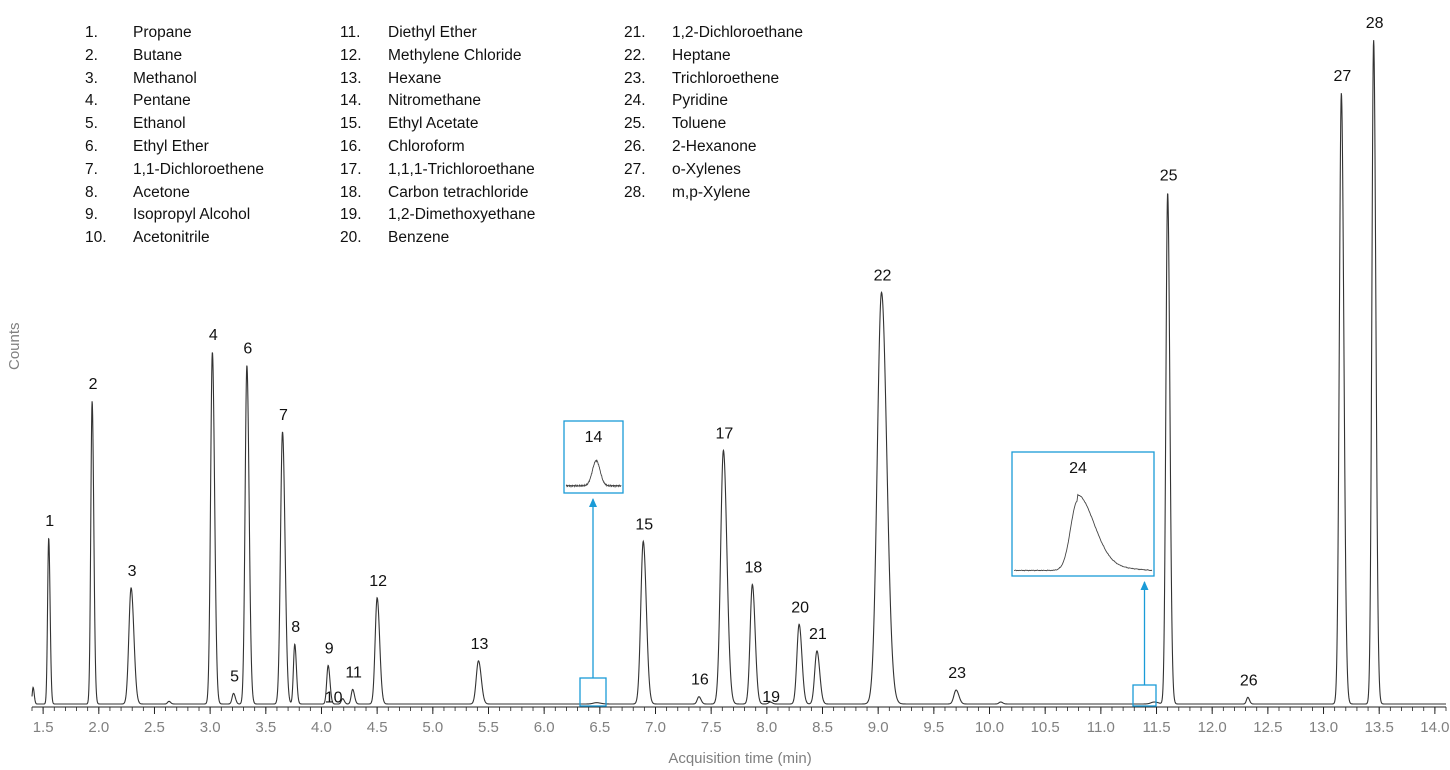  Describe the element at coordinates (700, 101) in the screenshot. I see `legend-compound-name: Pyridine` at that location.